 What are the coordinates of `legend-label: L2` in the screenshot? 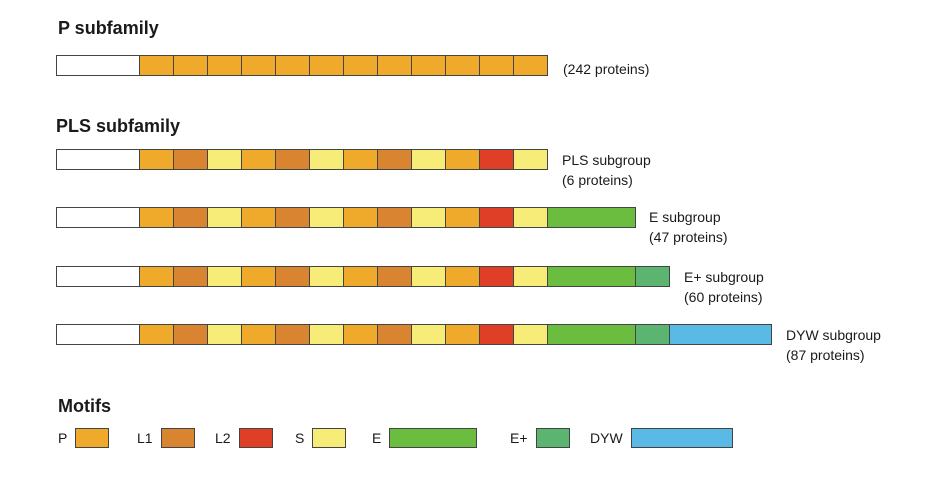 It's located at (223, 438).